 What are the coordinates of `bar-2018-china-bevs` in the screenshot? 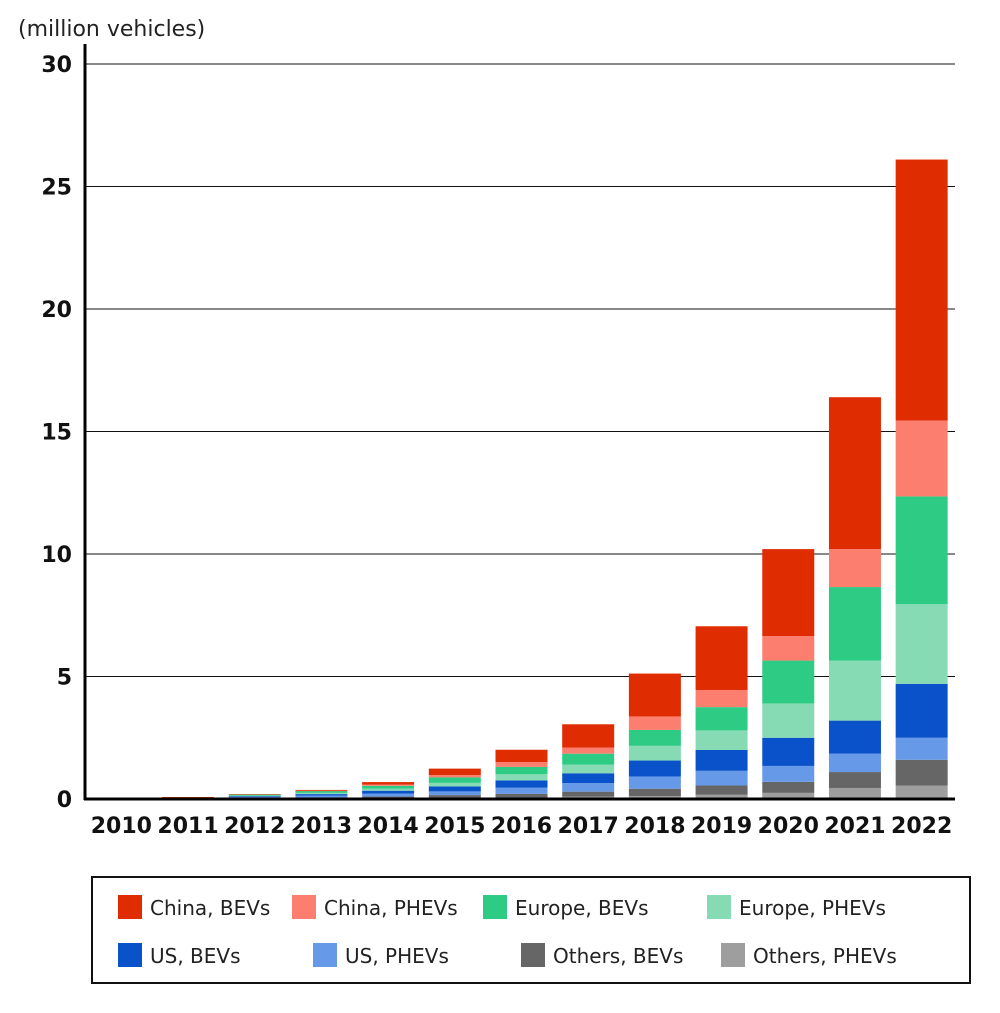 It's located at (654, 695).